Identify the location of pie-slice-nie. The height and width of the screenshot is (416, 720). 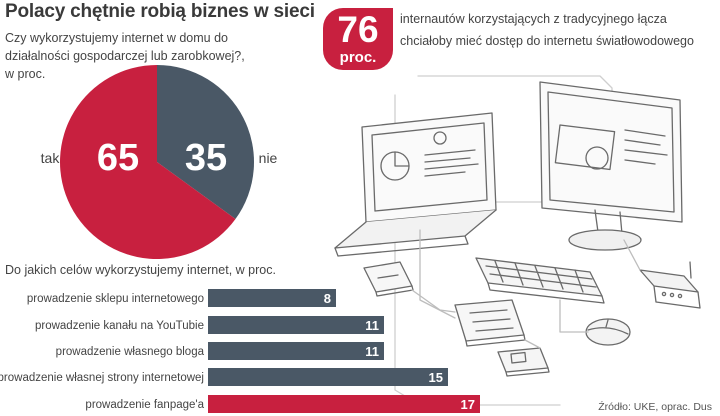
(205, 142).